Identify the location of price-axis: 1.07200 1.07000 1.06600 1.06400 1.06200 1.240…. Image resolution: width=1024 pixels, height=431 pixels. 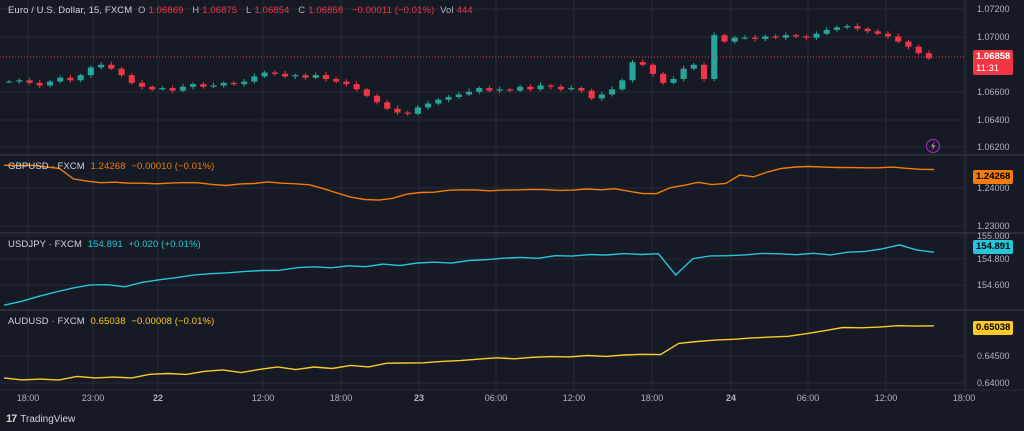
(993, 196).